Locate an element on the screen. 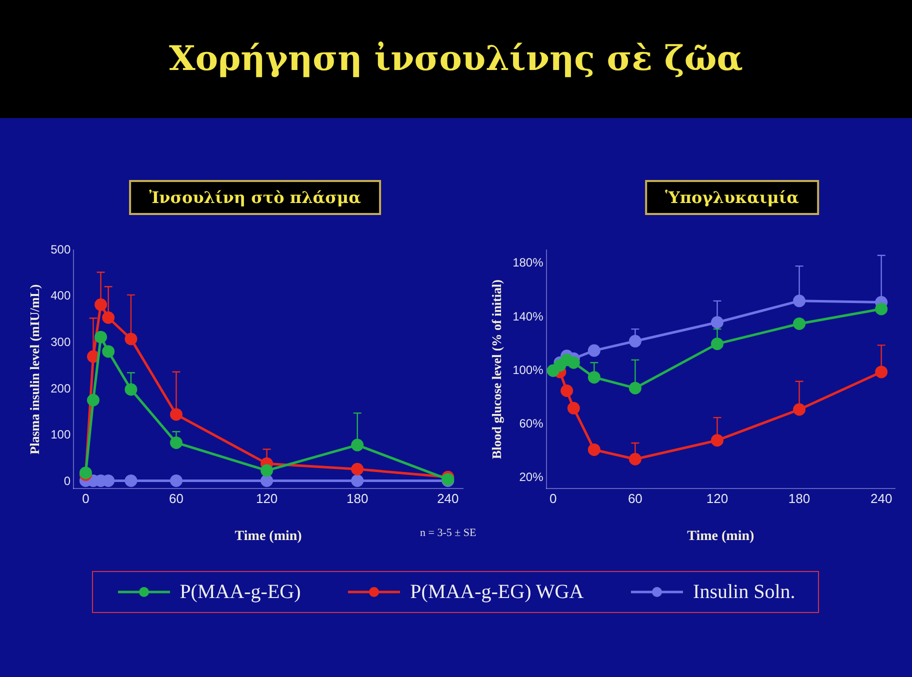 Image resolution: width=912 pixels, height=677 pixels. y-tick-label: 140% is located at coordinates (528, 316).